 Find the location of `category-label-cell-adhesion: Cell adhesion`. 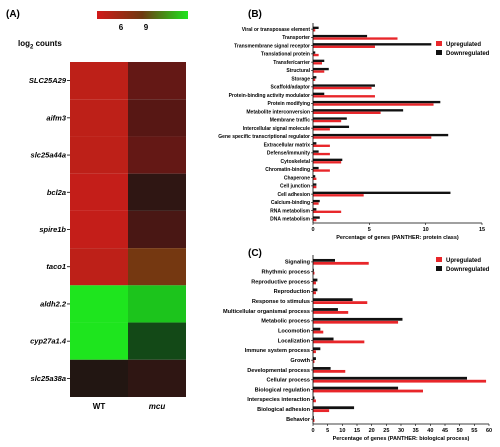

category-label-cell-adhesion: Cell adhesion is located at coordinates (293, 195).